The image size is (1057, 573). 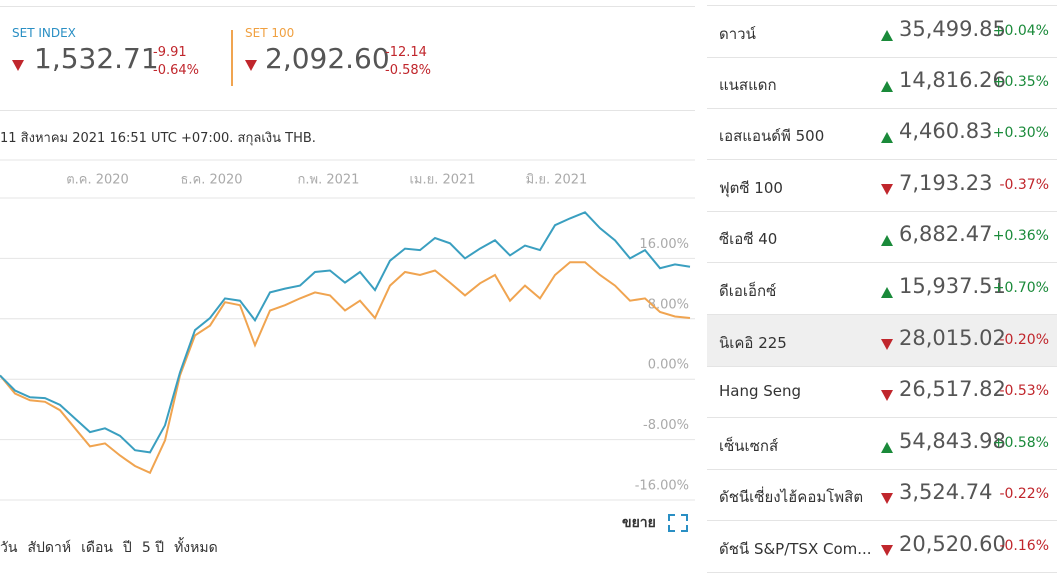 I want to click on x-tick-label: เม.ย. 2021, so click(x=442, y=180).